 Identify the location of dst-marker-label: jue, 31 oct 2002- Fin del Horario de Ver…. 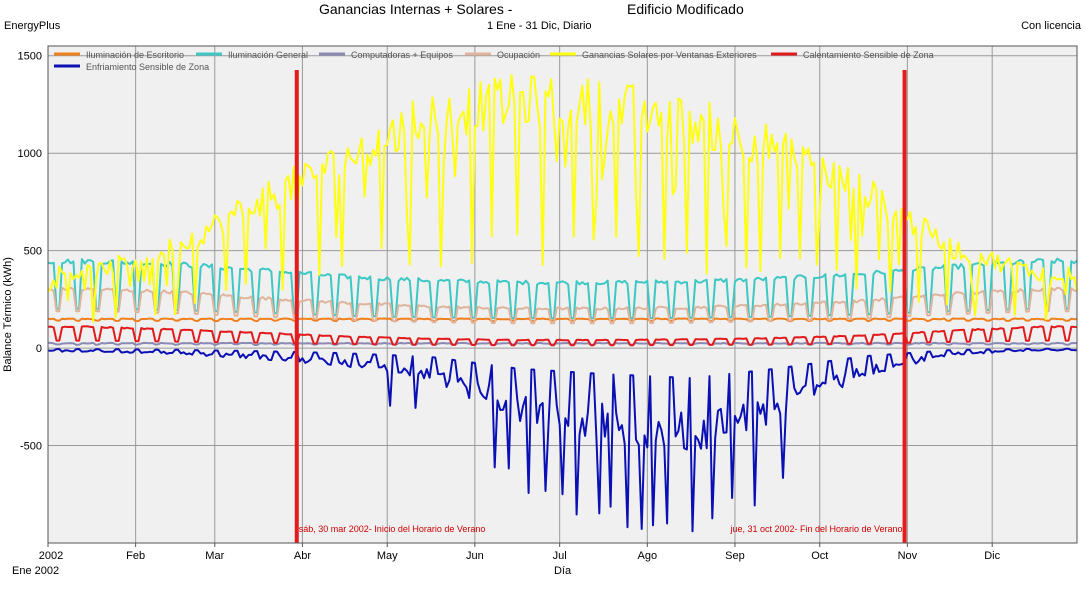
(815, 529).